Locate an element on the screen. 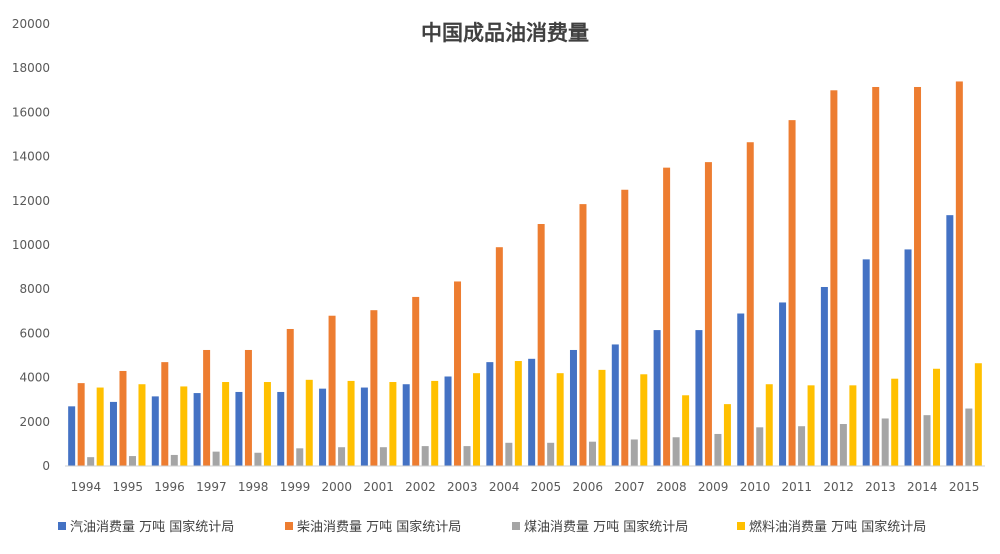  bar-2-2009 is located at coordinates (708, 314).